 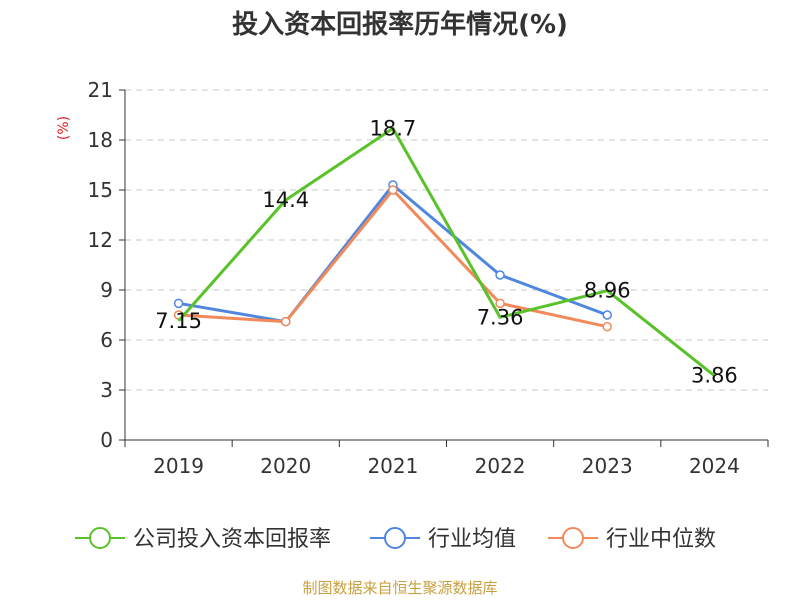 I want to click on data-label: 18.7, so click(x=393, y=128).